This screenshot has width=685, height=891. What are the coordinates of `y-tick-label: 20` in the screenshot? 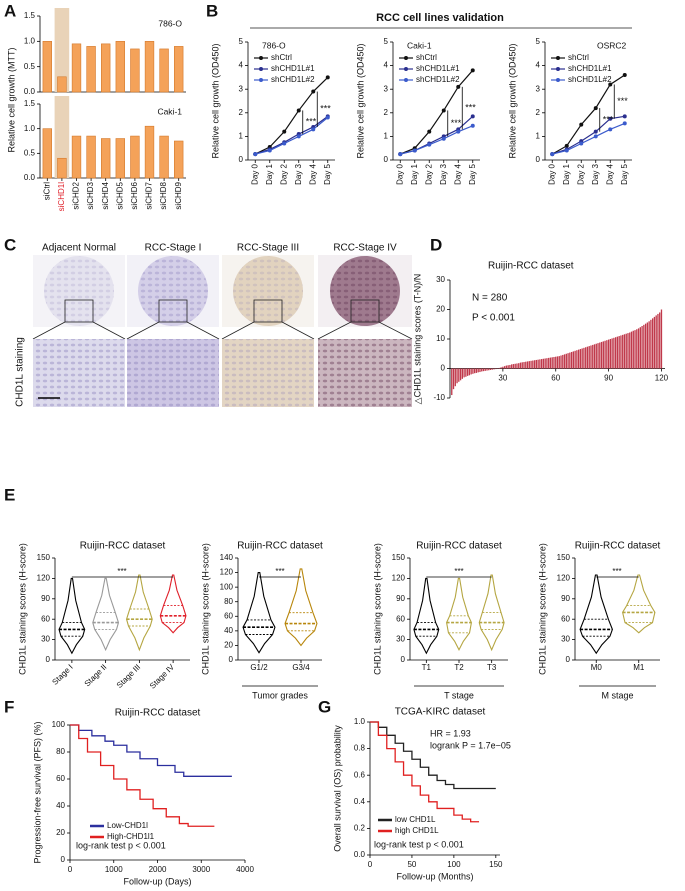 It's located at (440, 309).